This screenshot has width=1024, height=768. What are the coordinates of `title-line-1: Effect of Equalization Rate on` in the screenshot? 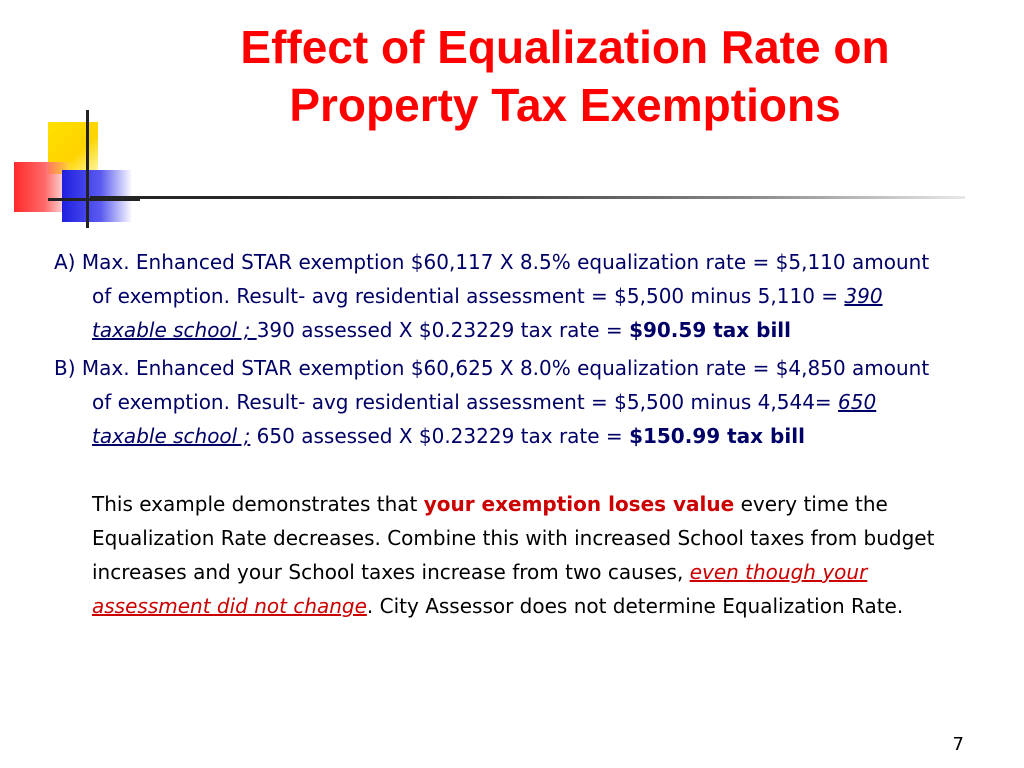 It's located at (565, 47).